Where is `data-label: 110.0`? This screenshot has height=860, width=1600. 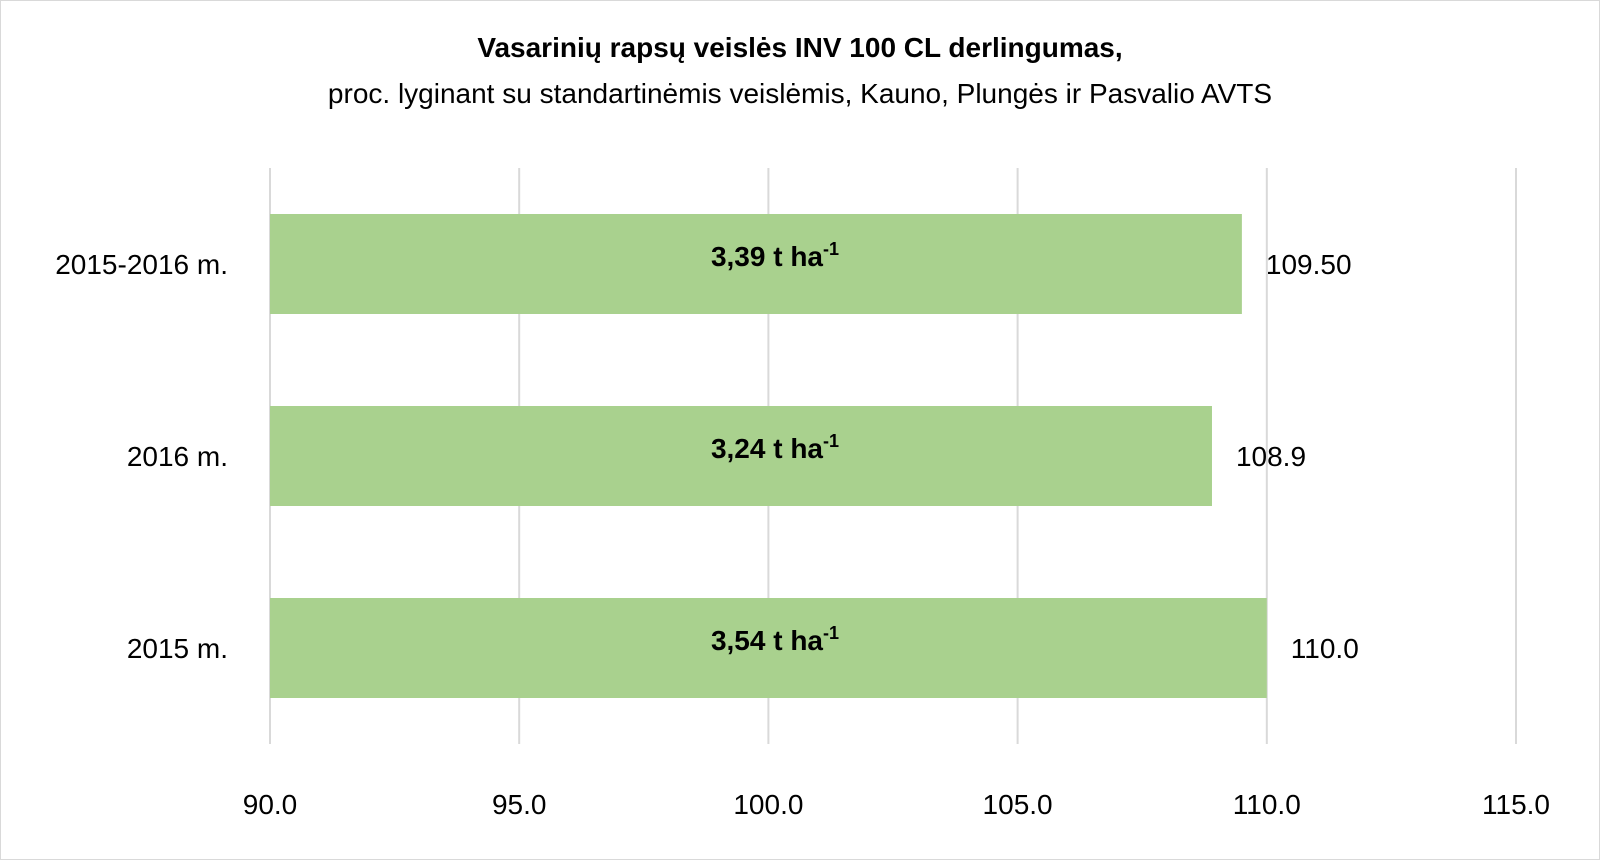
data-label: 110.0 is located at coordinates (1325, 648).